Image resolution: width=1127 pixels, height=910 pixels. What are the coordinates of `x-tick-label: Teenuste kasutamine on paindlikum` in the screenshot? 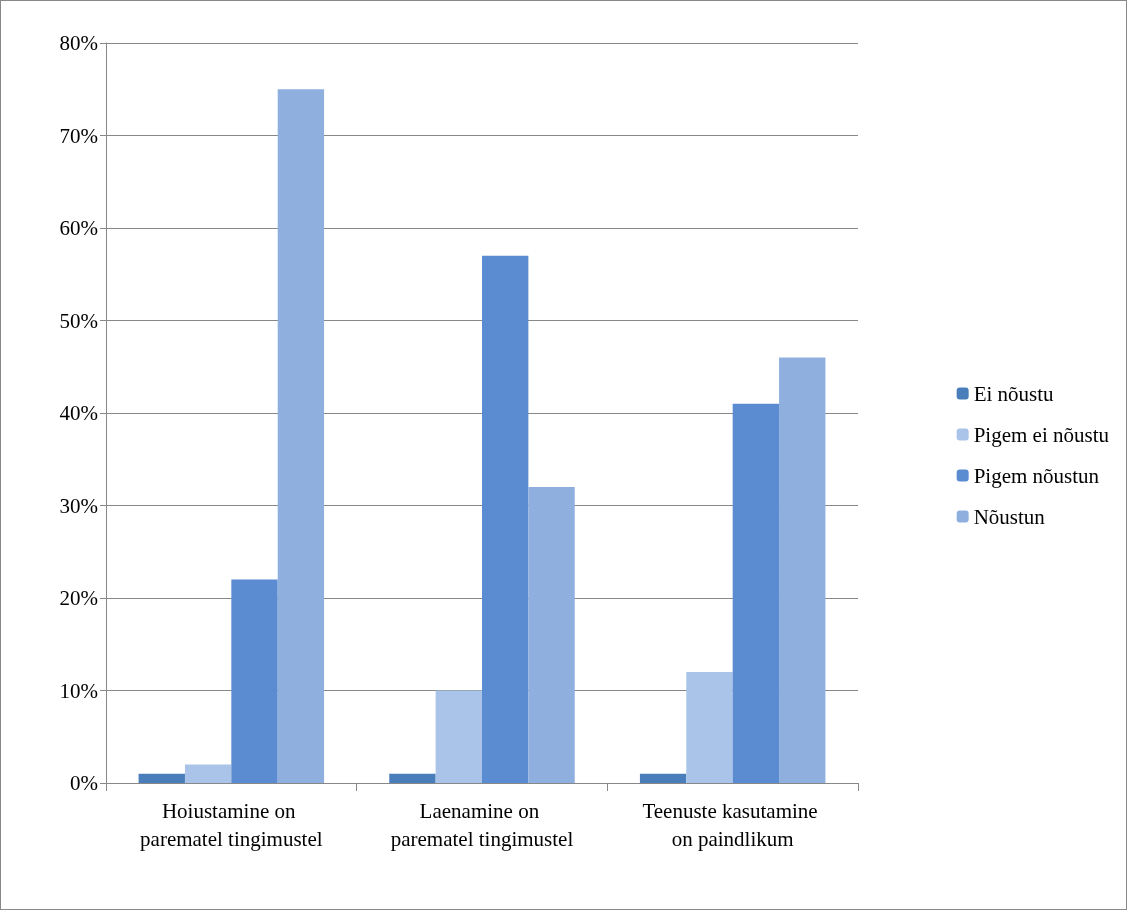 It's located at (732, 825).